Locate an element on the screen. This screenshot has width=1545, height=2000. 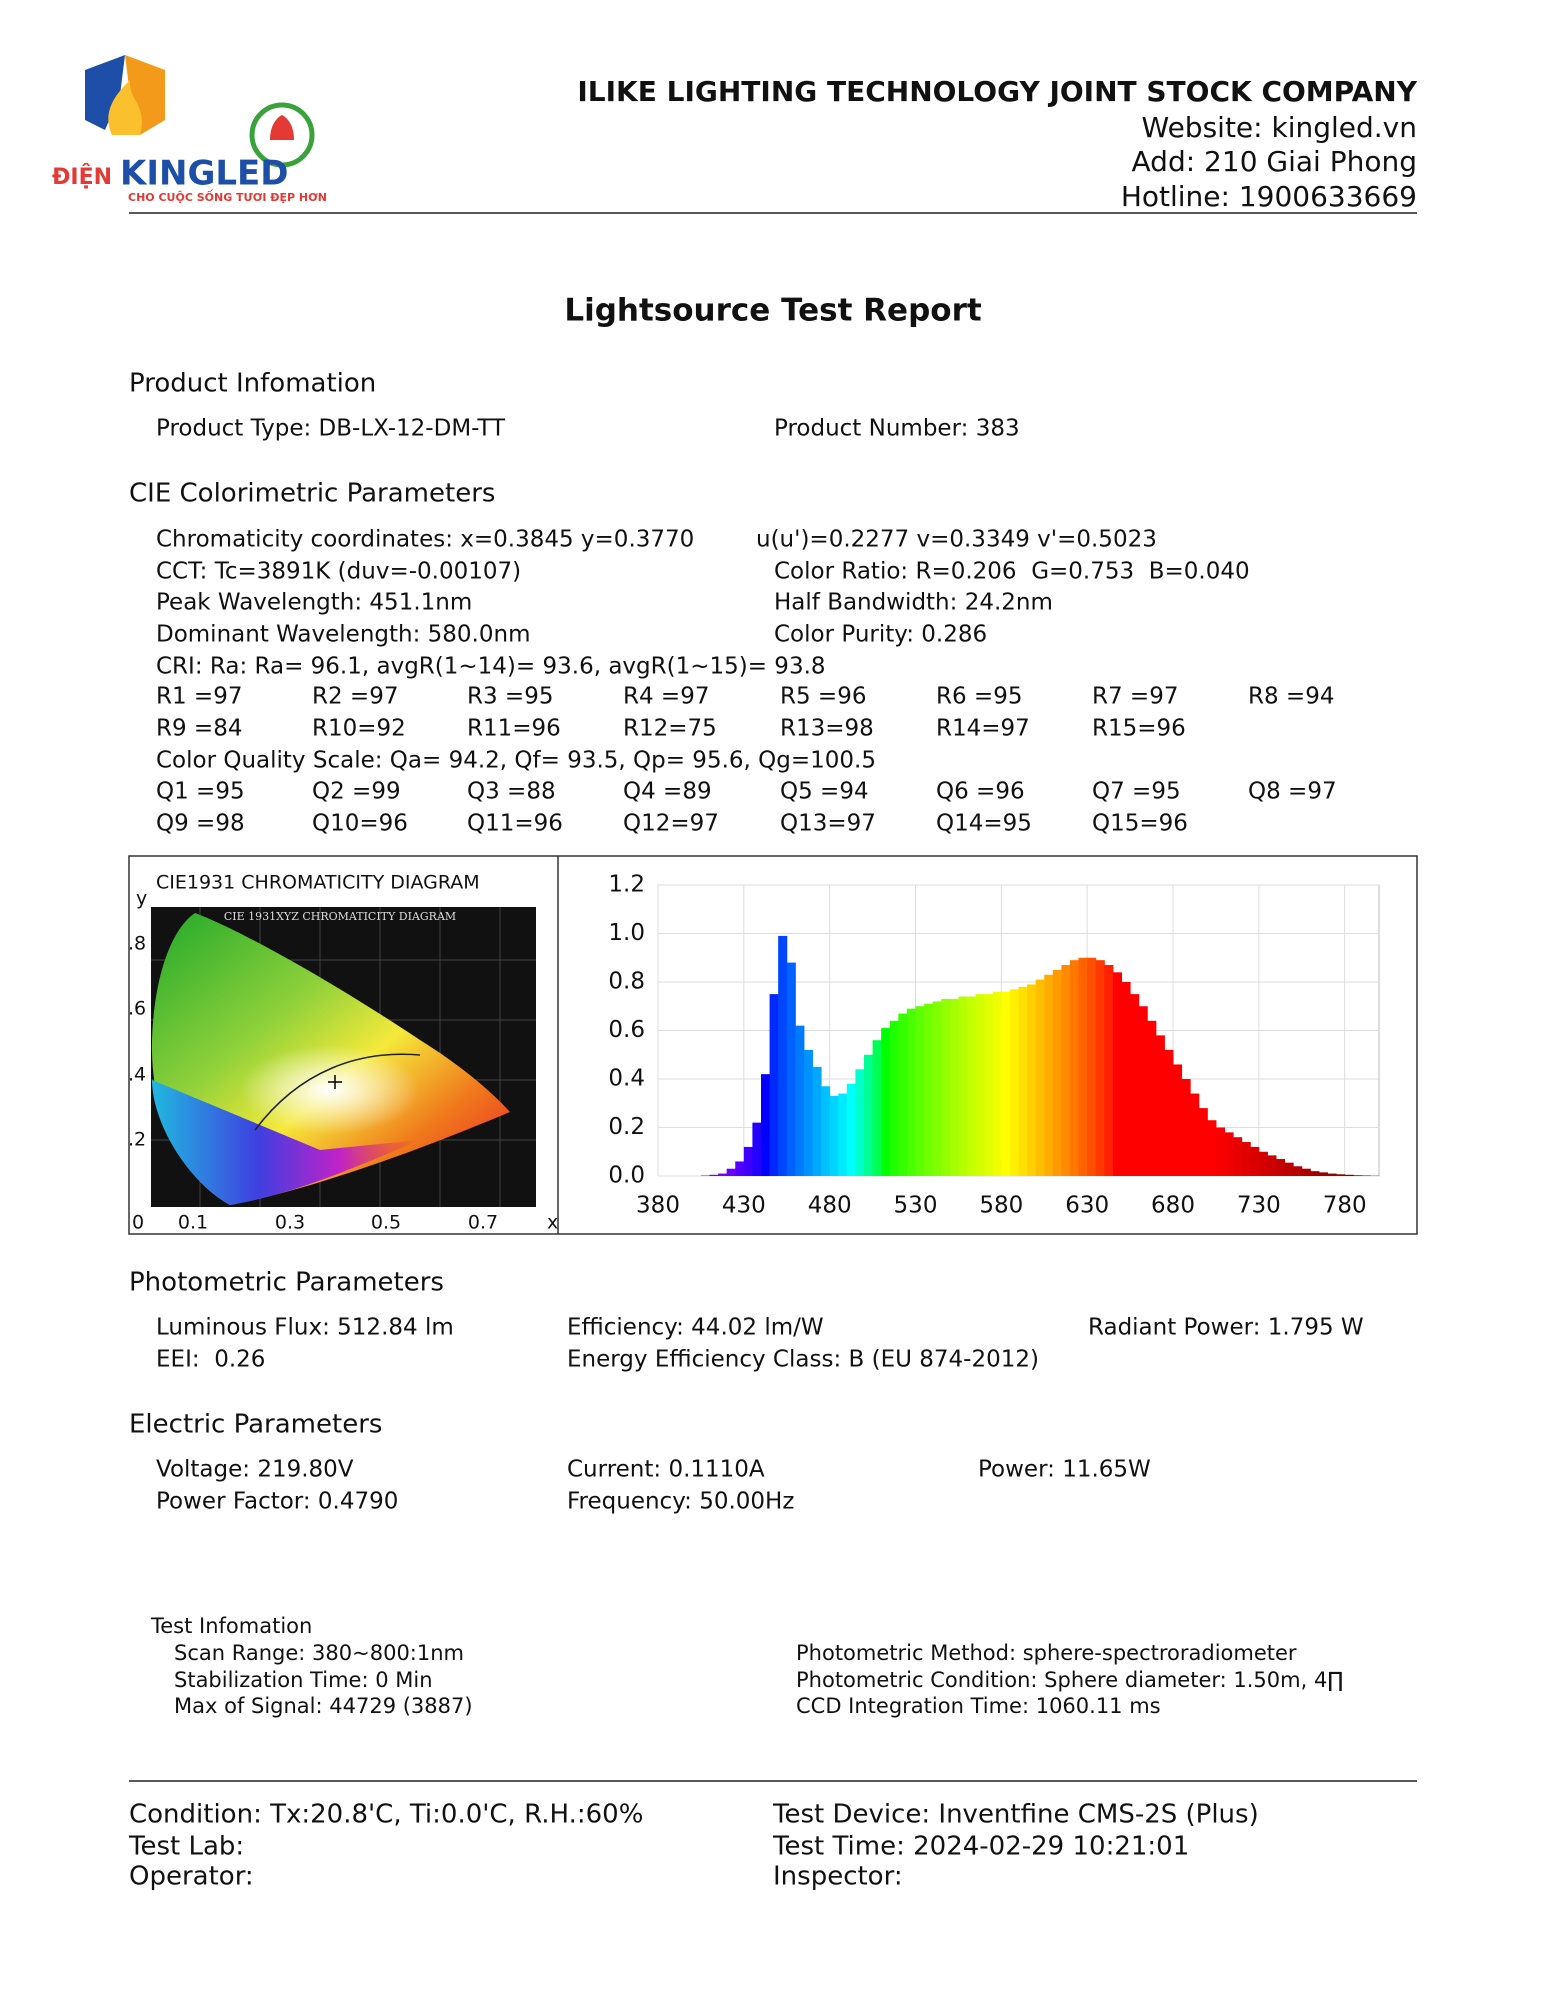
q-value: Q7 =95 is located at coordinates (1136, 792).